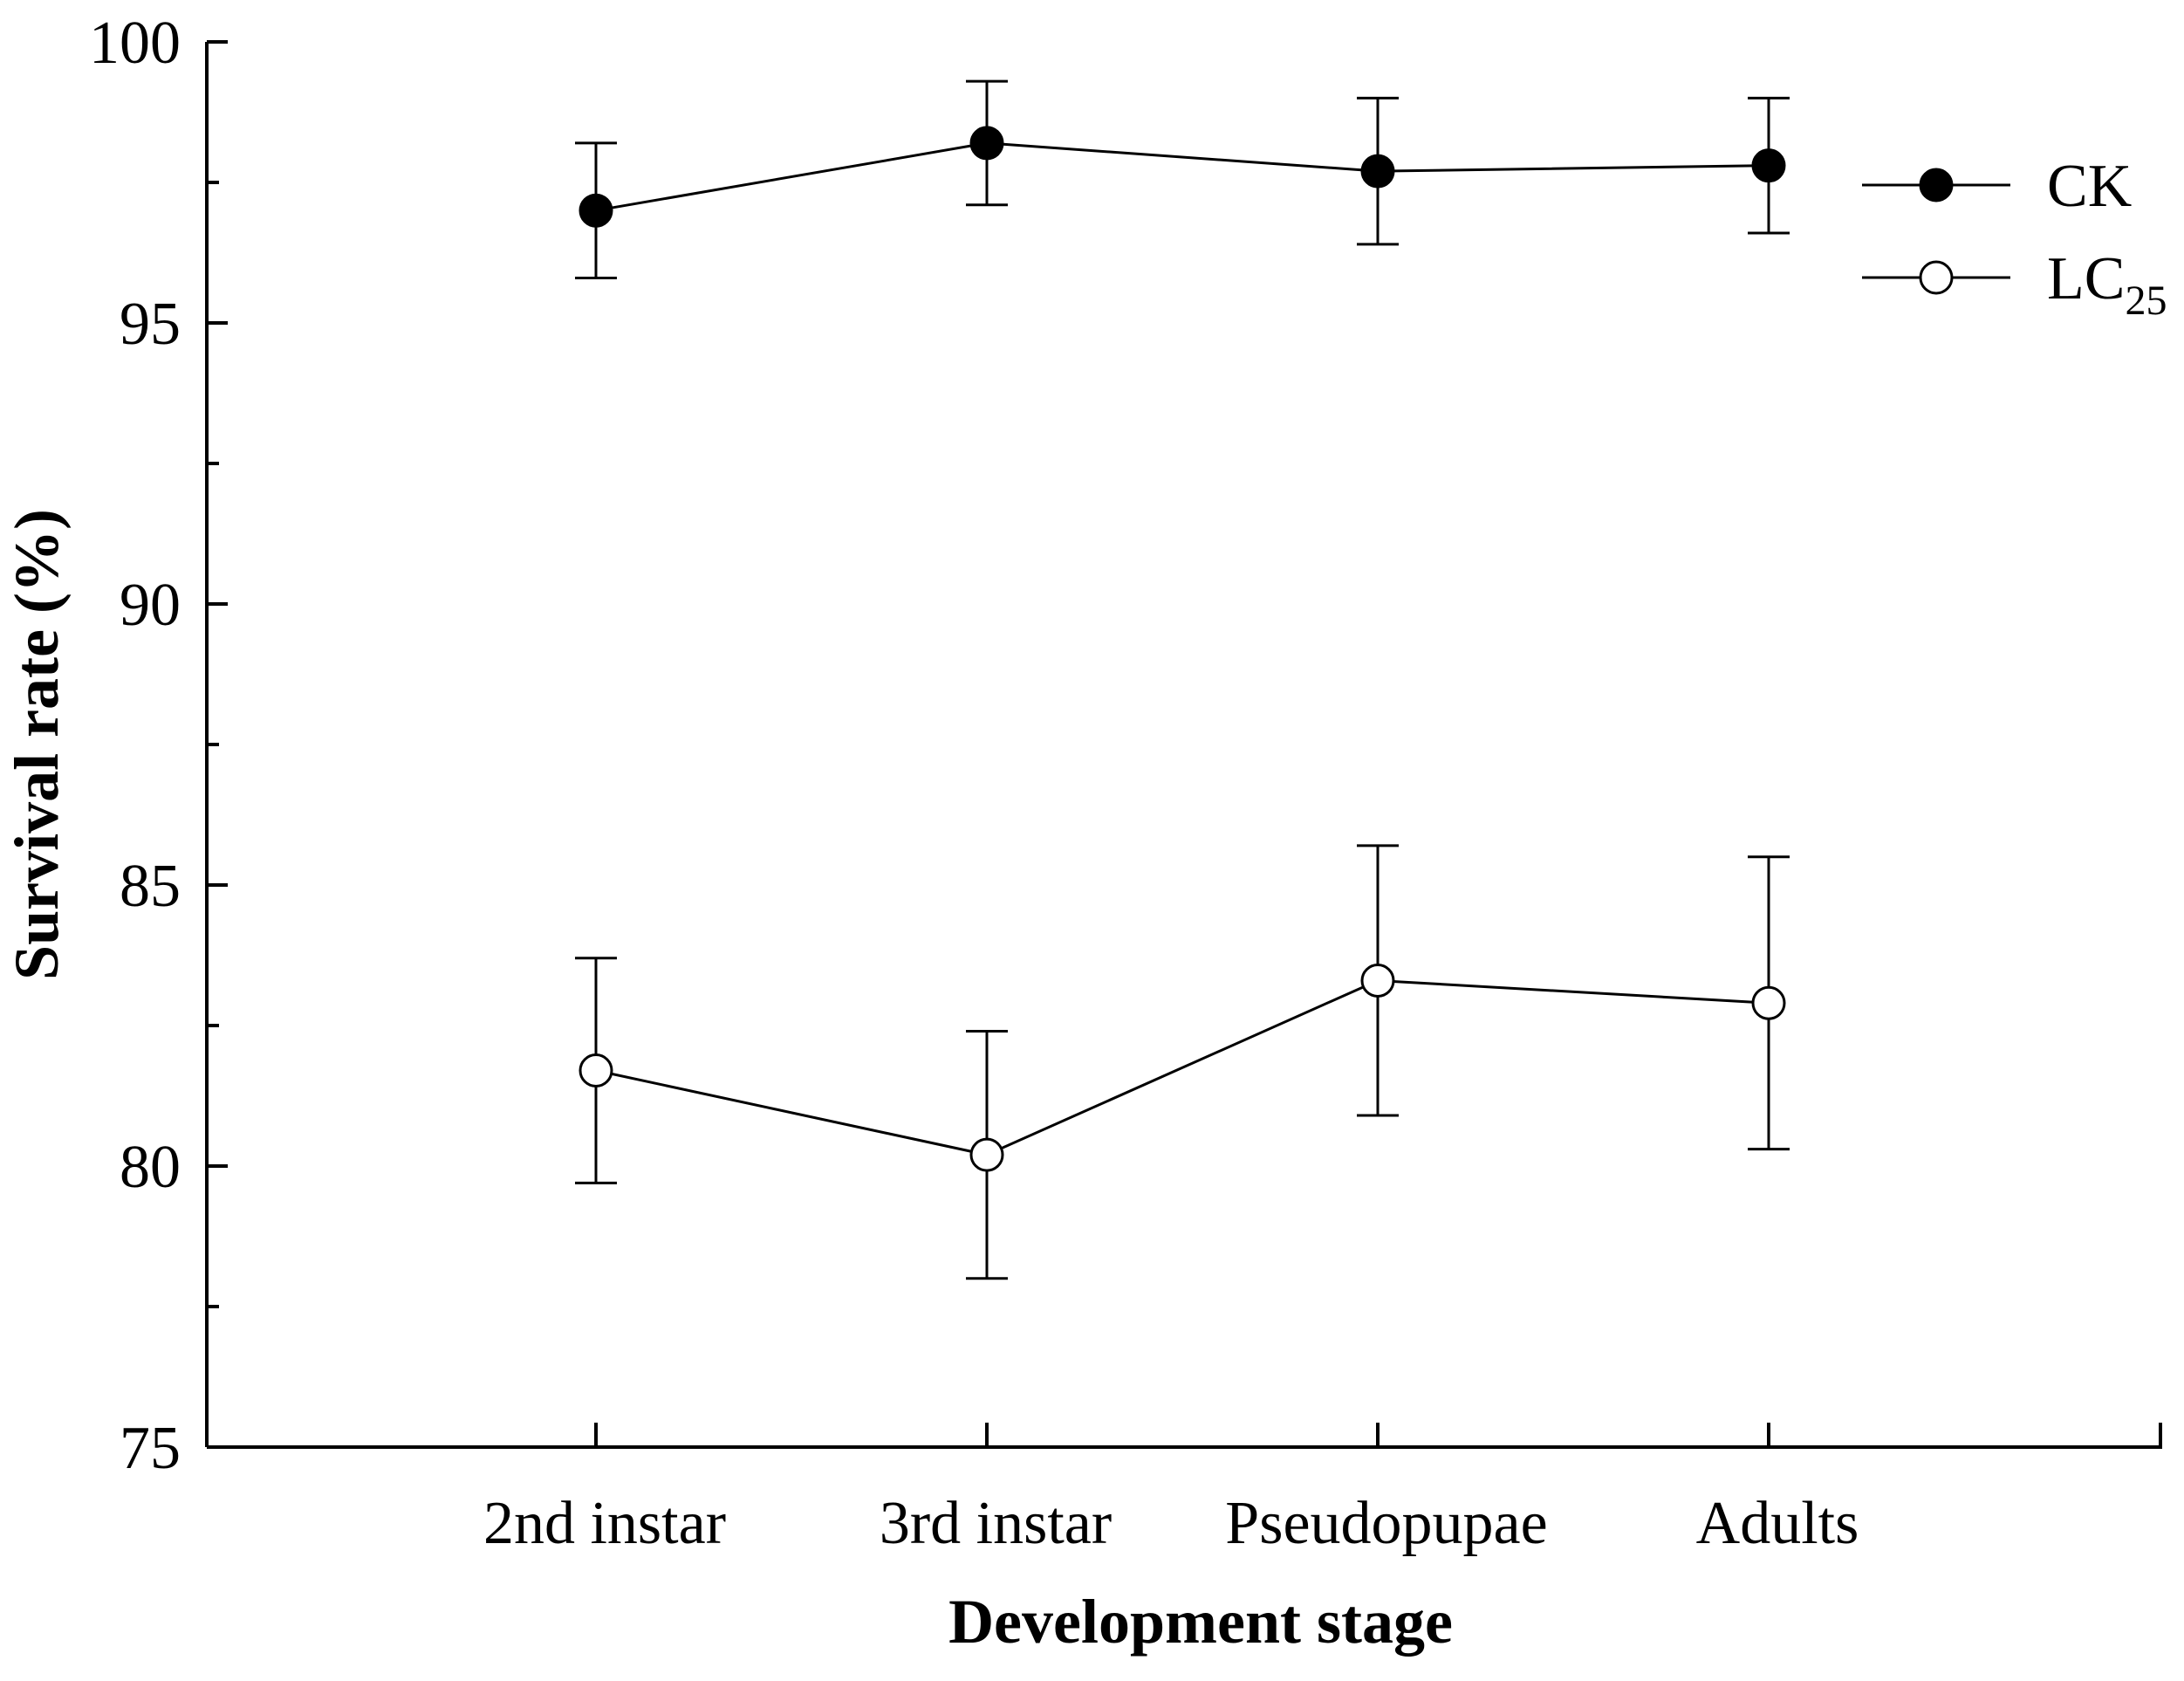 Image resolution: width=2184 pixels, height=1681 pixels. Describe the element at coordinates (1777, 1523) in the screenshot. I see `x-tick-label: Adults` at that location.